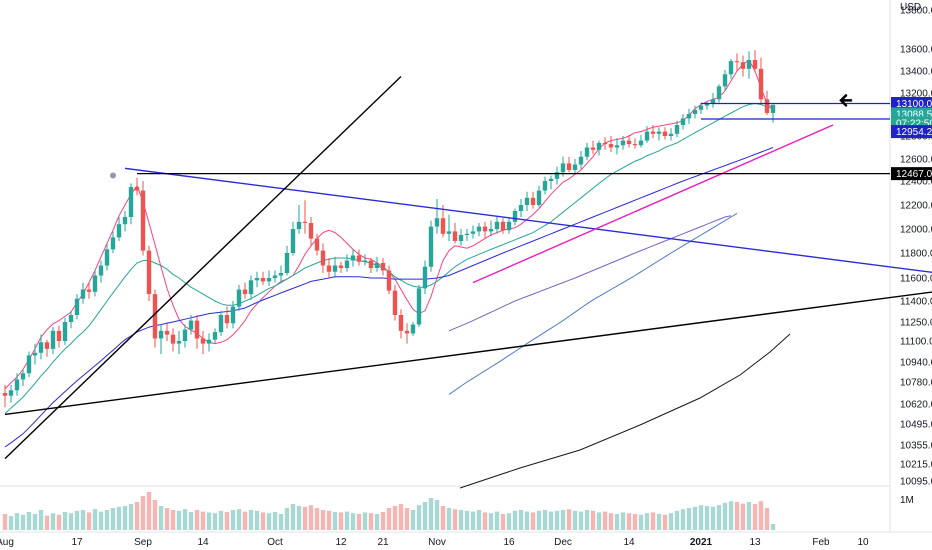 This screenshot has height=550, width=932. I want to click on y-tick-label: 11800.00, so click(916, 254).